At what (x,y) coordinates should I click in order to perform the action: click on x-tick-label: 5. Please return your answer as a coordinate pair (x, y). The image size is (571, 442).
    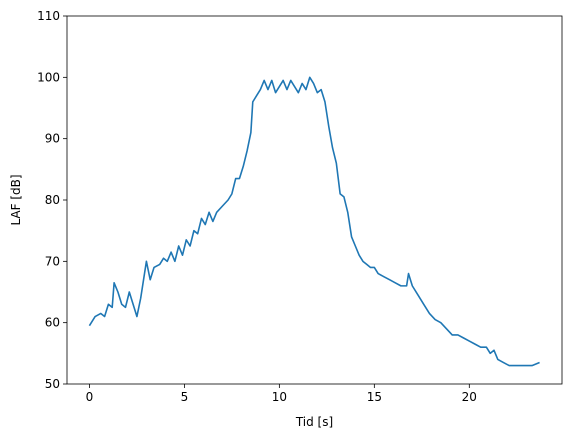
    Looking at the image, I should click on (185, 397).